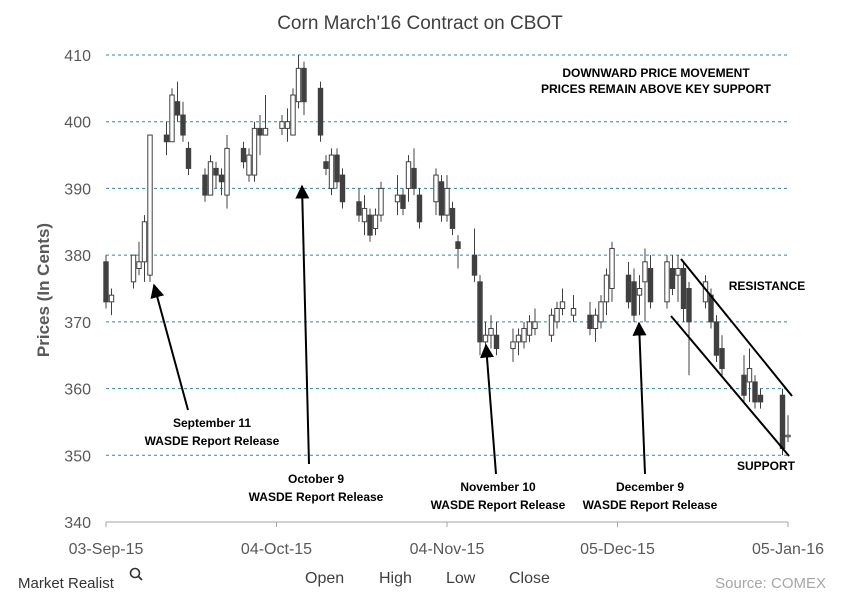 The image size is (841, 601). I want to click on y-tick-label: 340, so click(77, 523).